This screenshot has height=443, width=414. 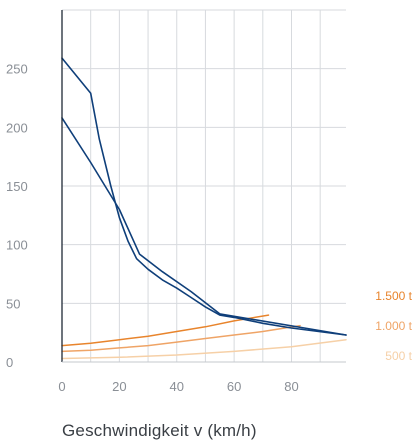 I want to click on series-line-500-t, so click(x=204, y=349).